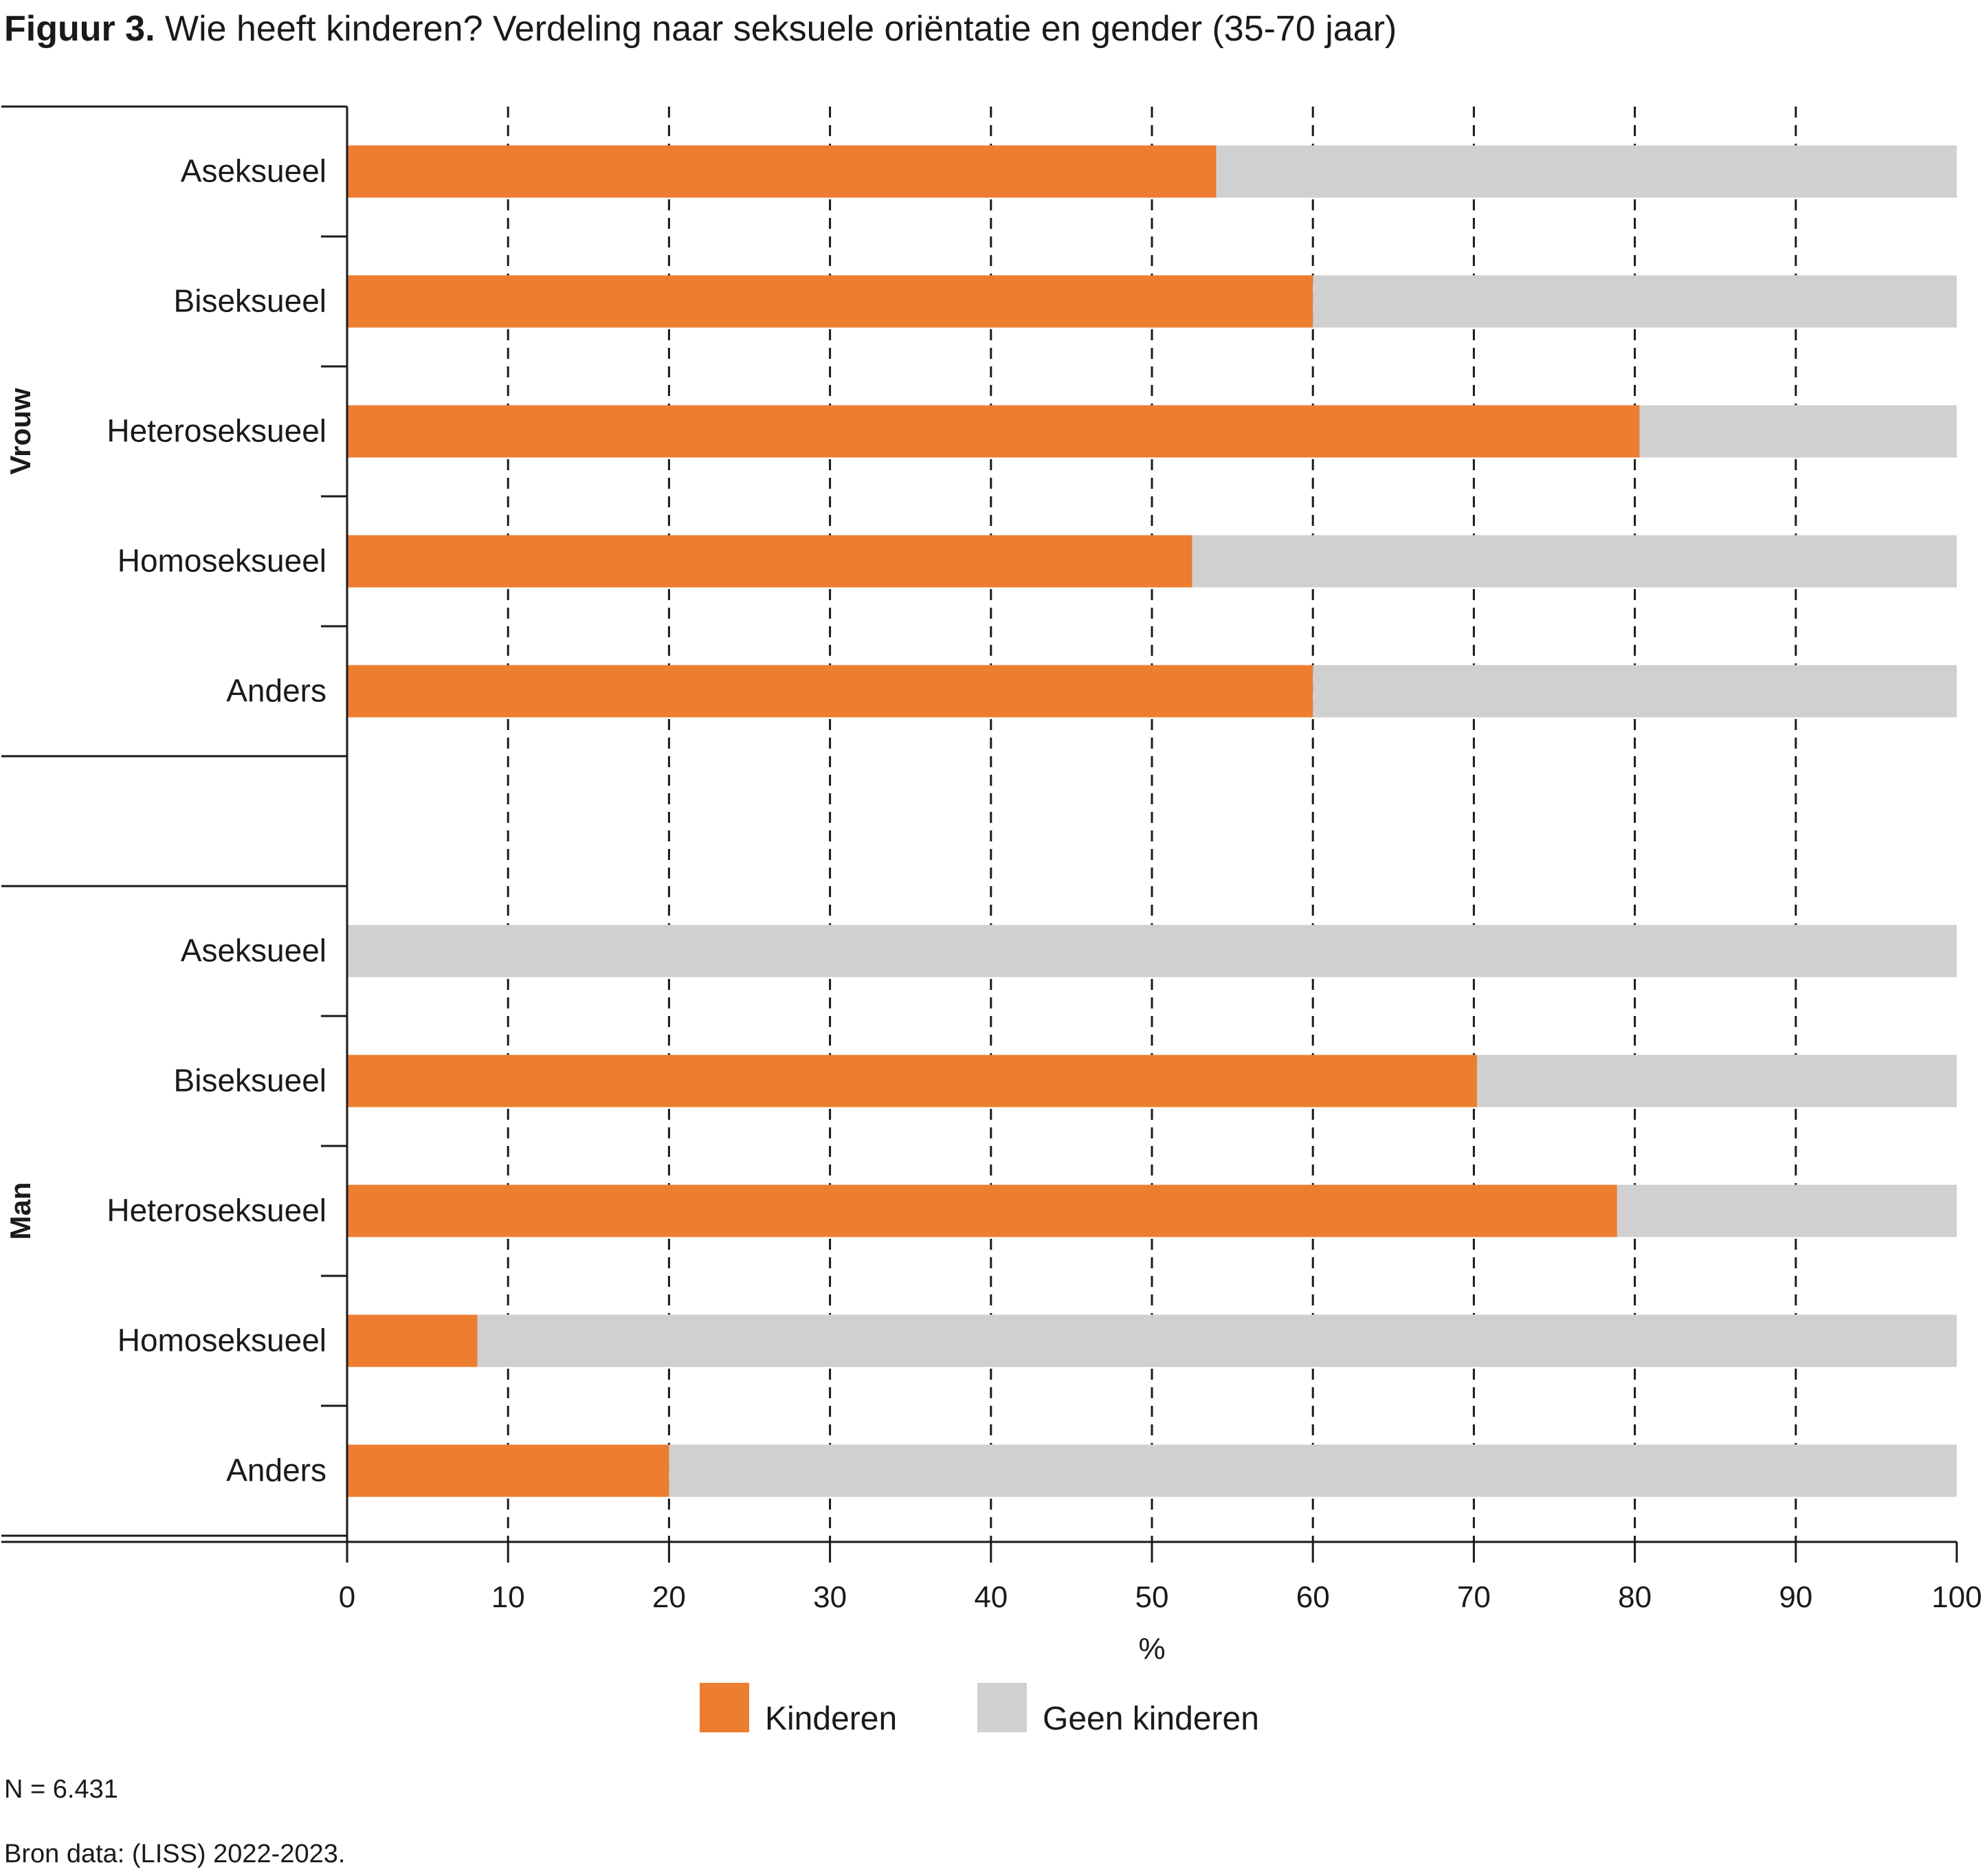  What do you see at coordinates (1717, 1081) in the screenshot?
I see `bar-man-biseksueel-geen-kinderen` at bounding box center [1717, 1081].